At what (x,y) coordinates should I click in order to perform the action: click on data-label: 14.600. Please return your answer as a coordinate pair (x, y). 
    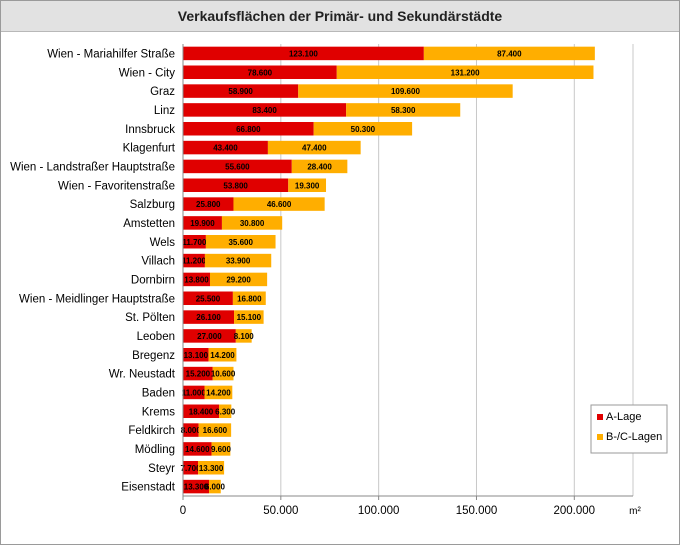
    Looking at the image, I should click on (197, 449).